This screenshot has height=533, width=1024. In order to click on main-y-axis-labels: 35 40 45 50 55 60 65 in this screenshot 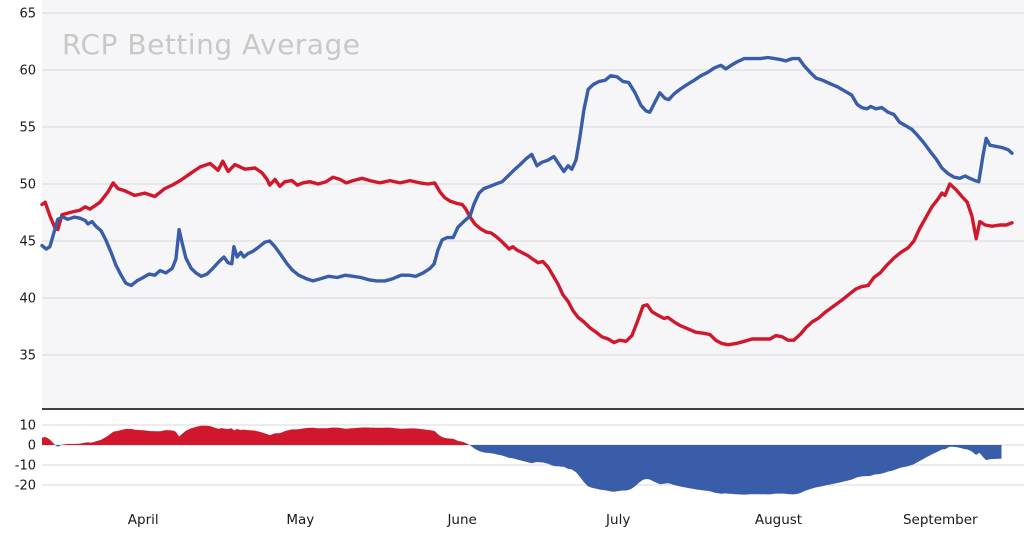, I will do `click(27, 185)`.